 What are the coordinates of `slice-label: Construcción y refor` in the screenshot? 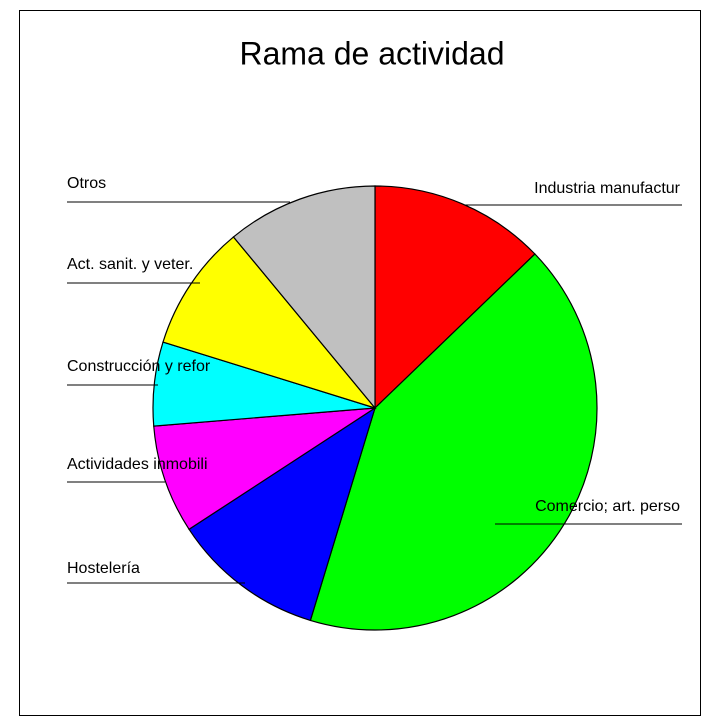 It's located at (139, 366).